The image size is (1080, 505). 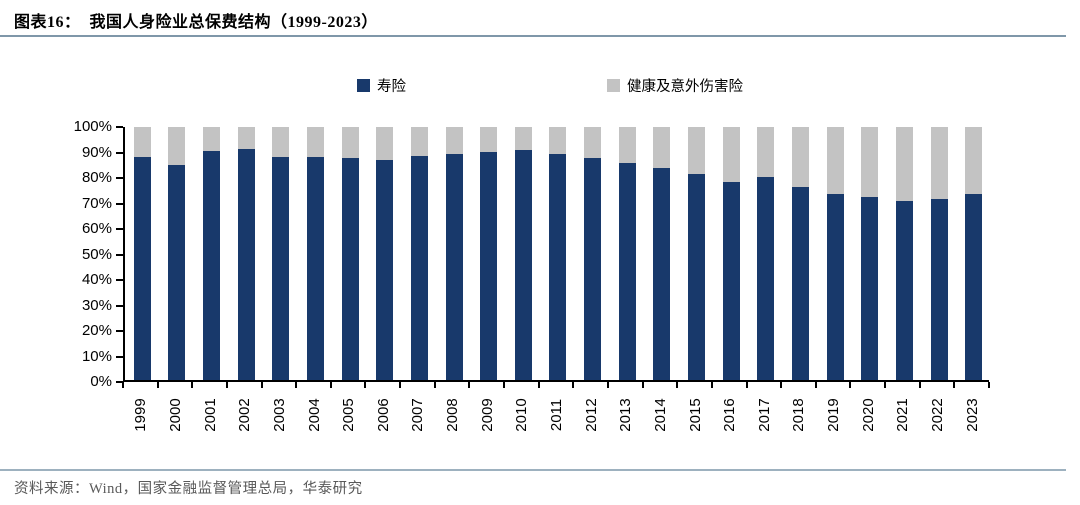 I want to click on x-axis-label-1999: 1999, so click(x=141, y=415).